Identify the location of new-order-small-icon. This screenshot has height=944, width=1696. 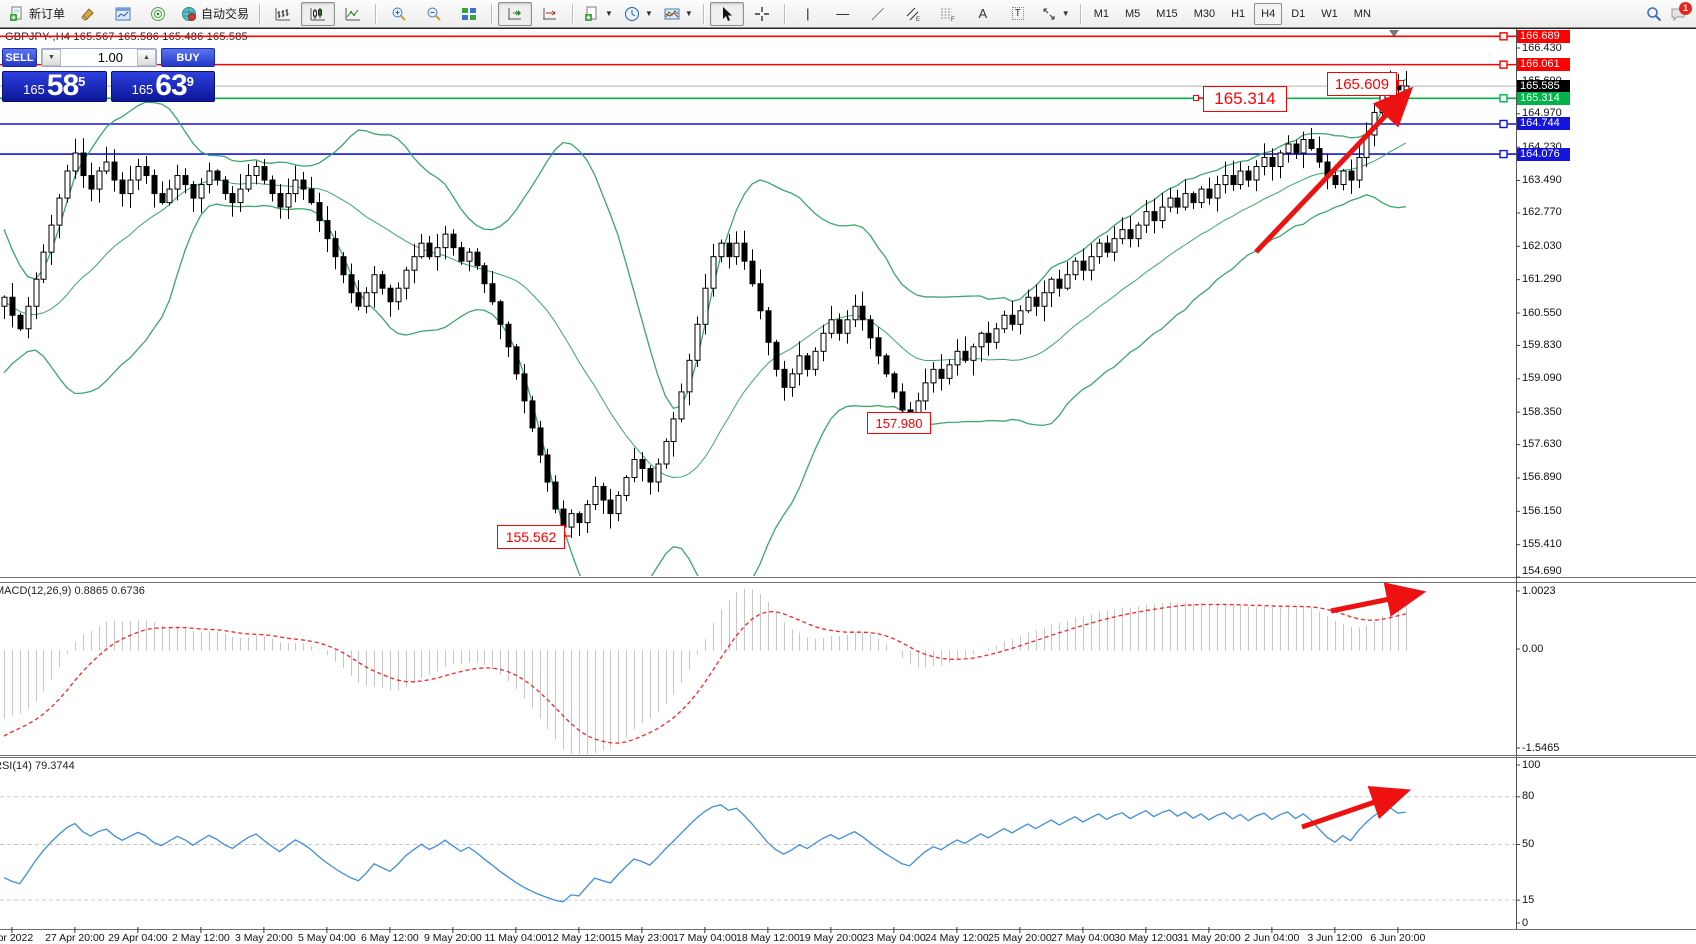
(591, 13).